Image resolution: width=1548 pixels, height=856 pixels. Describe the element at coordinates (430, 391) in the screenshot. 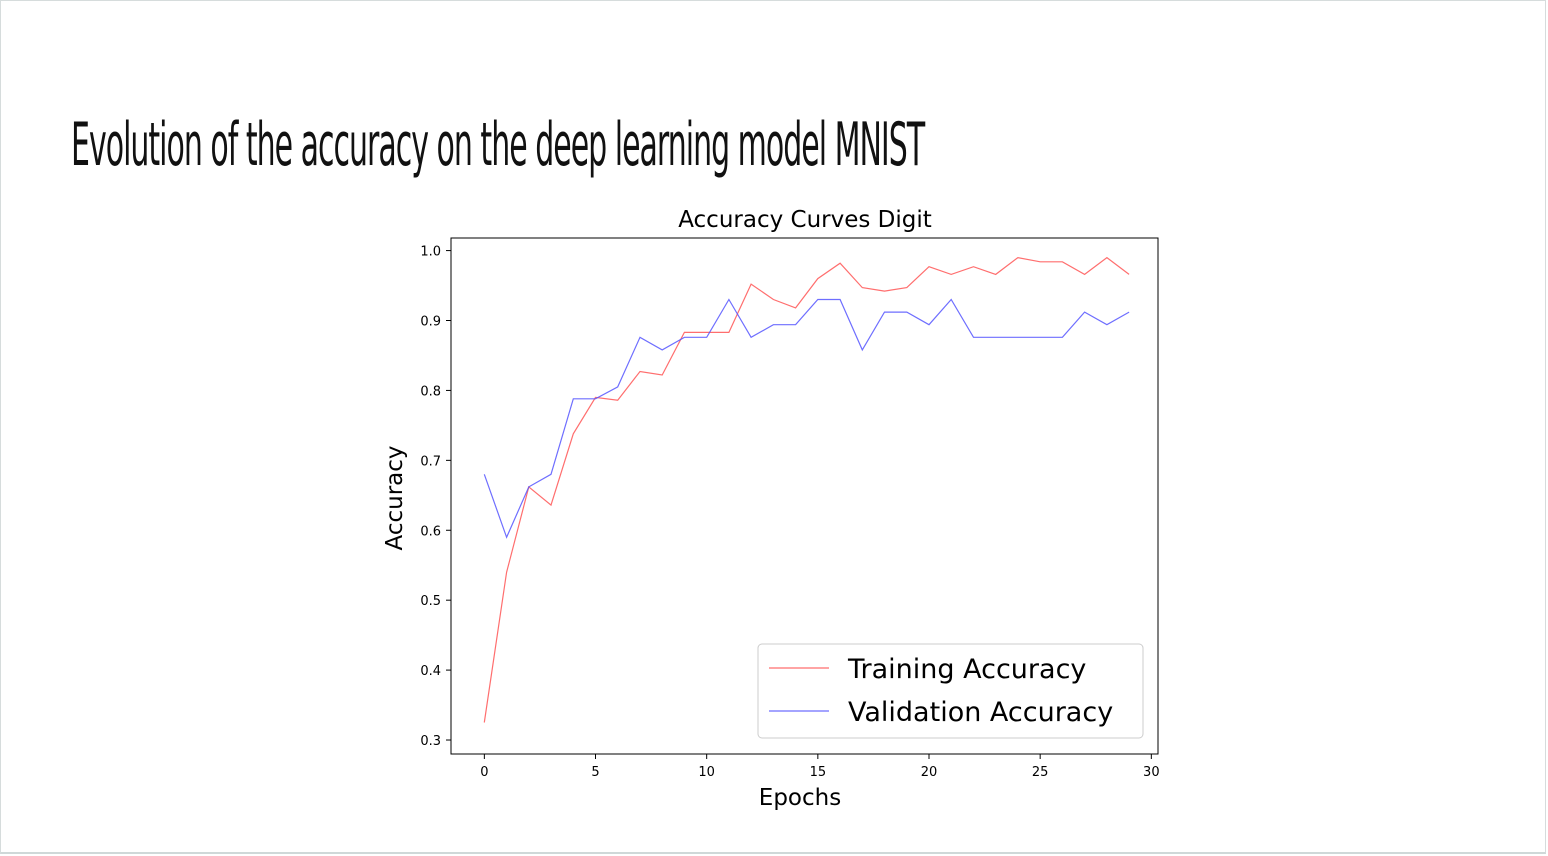

I see `y-tick-label: 0.8` at that location.